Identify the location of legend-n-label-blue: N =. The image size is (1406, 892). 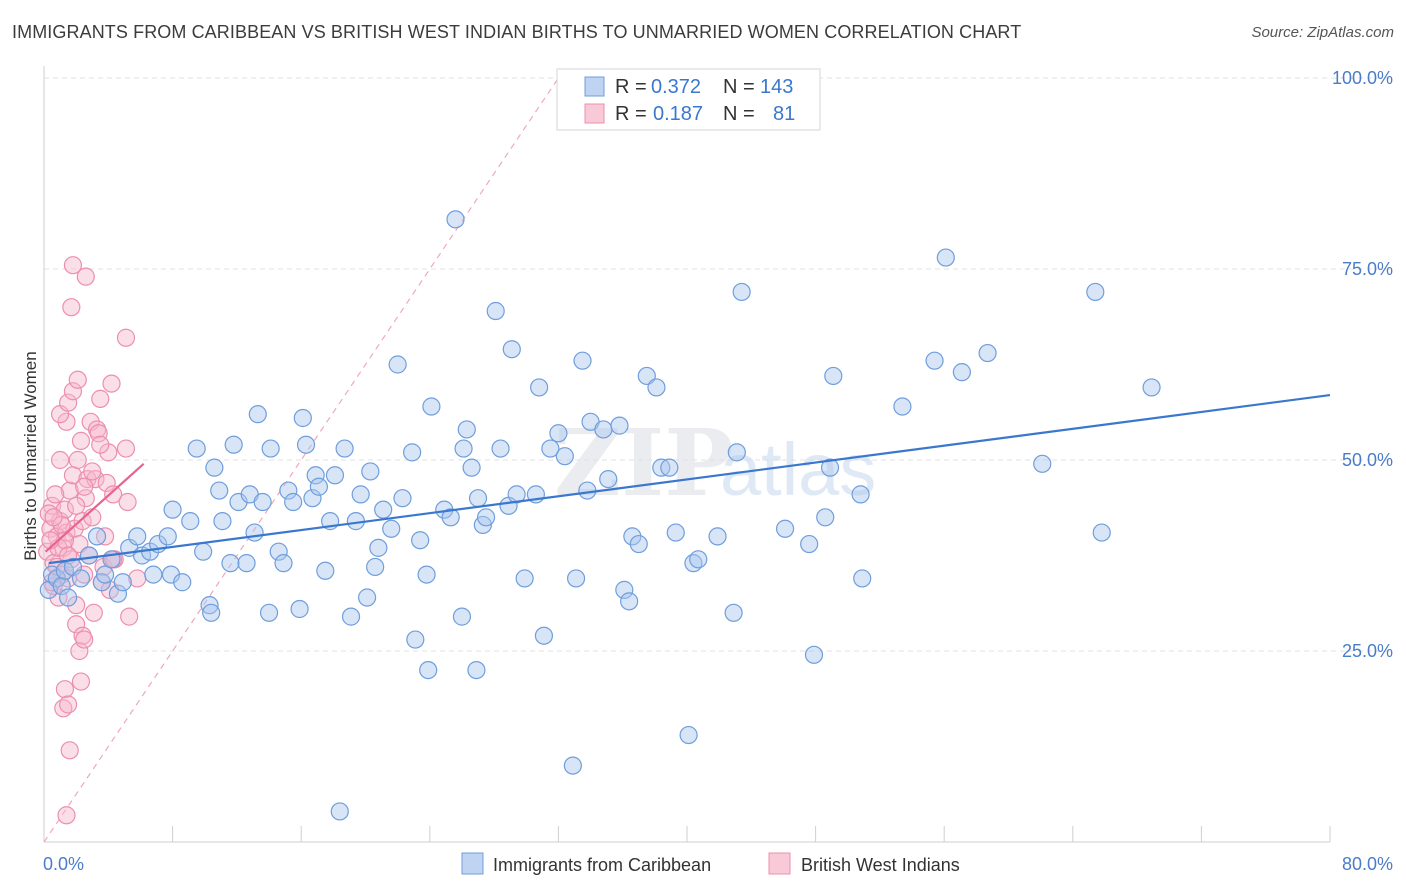
(739, 87).